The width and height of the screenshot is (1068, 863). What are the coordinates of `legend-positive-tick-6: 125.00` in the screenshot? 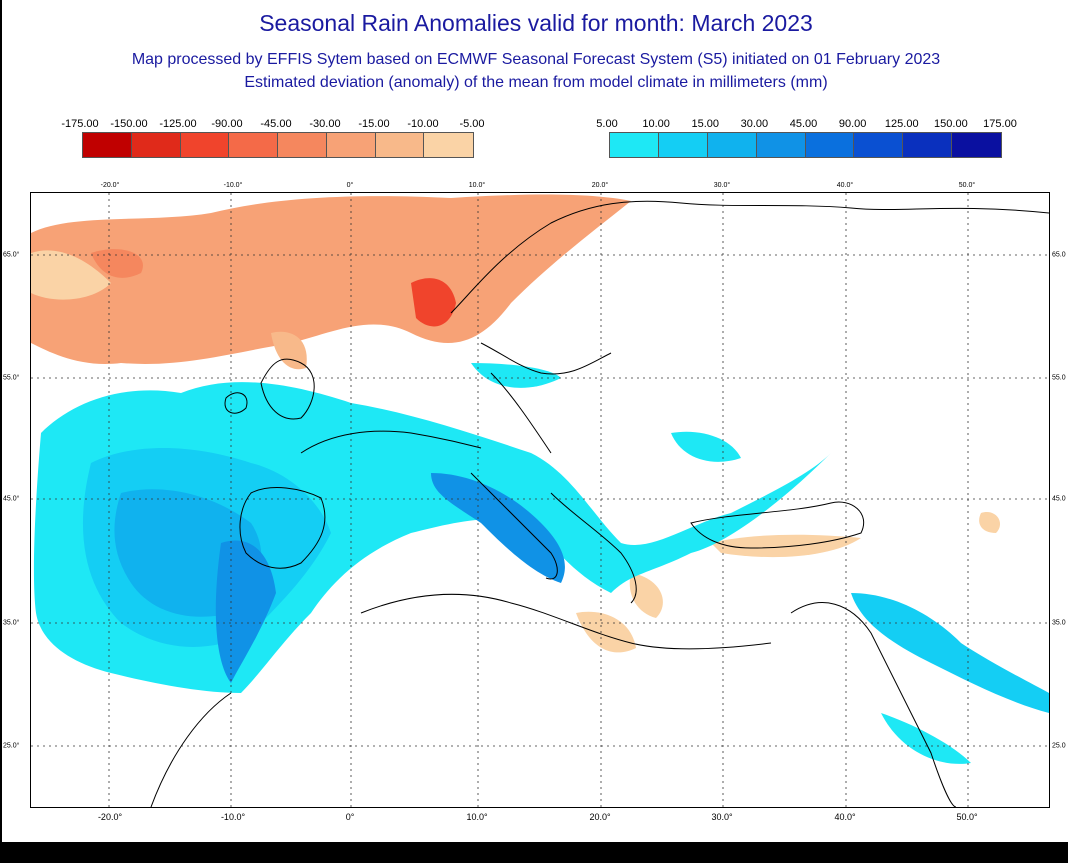 It's located at (901, 124).